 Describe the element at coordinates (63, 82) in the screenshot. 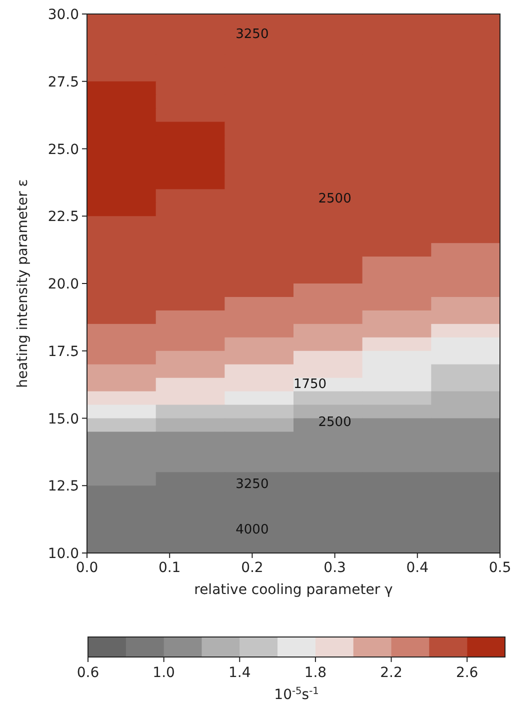

I see `y-tick-label: 27.5` at that location.